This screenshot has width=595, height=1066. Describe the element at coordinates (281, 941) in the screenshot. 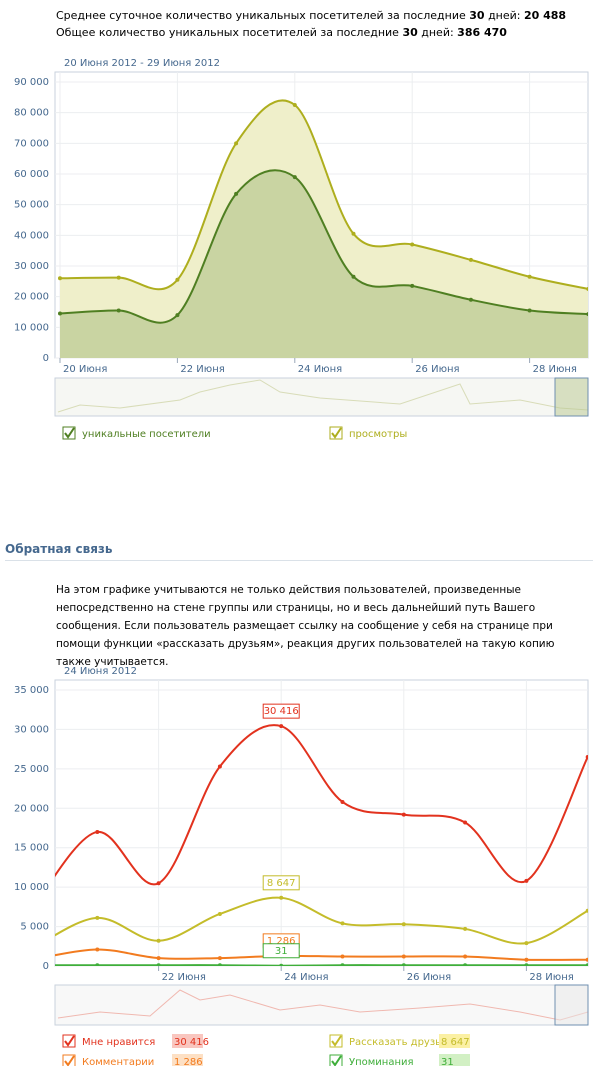

I see `value-label: 1 286` at that location.